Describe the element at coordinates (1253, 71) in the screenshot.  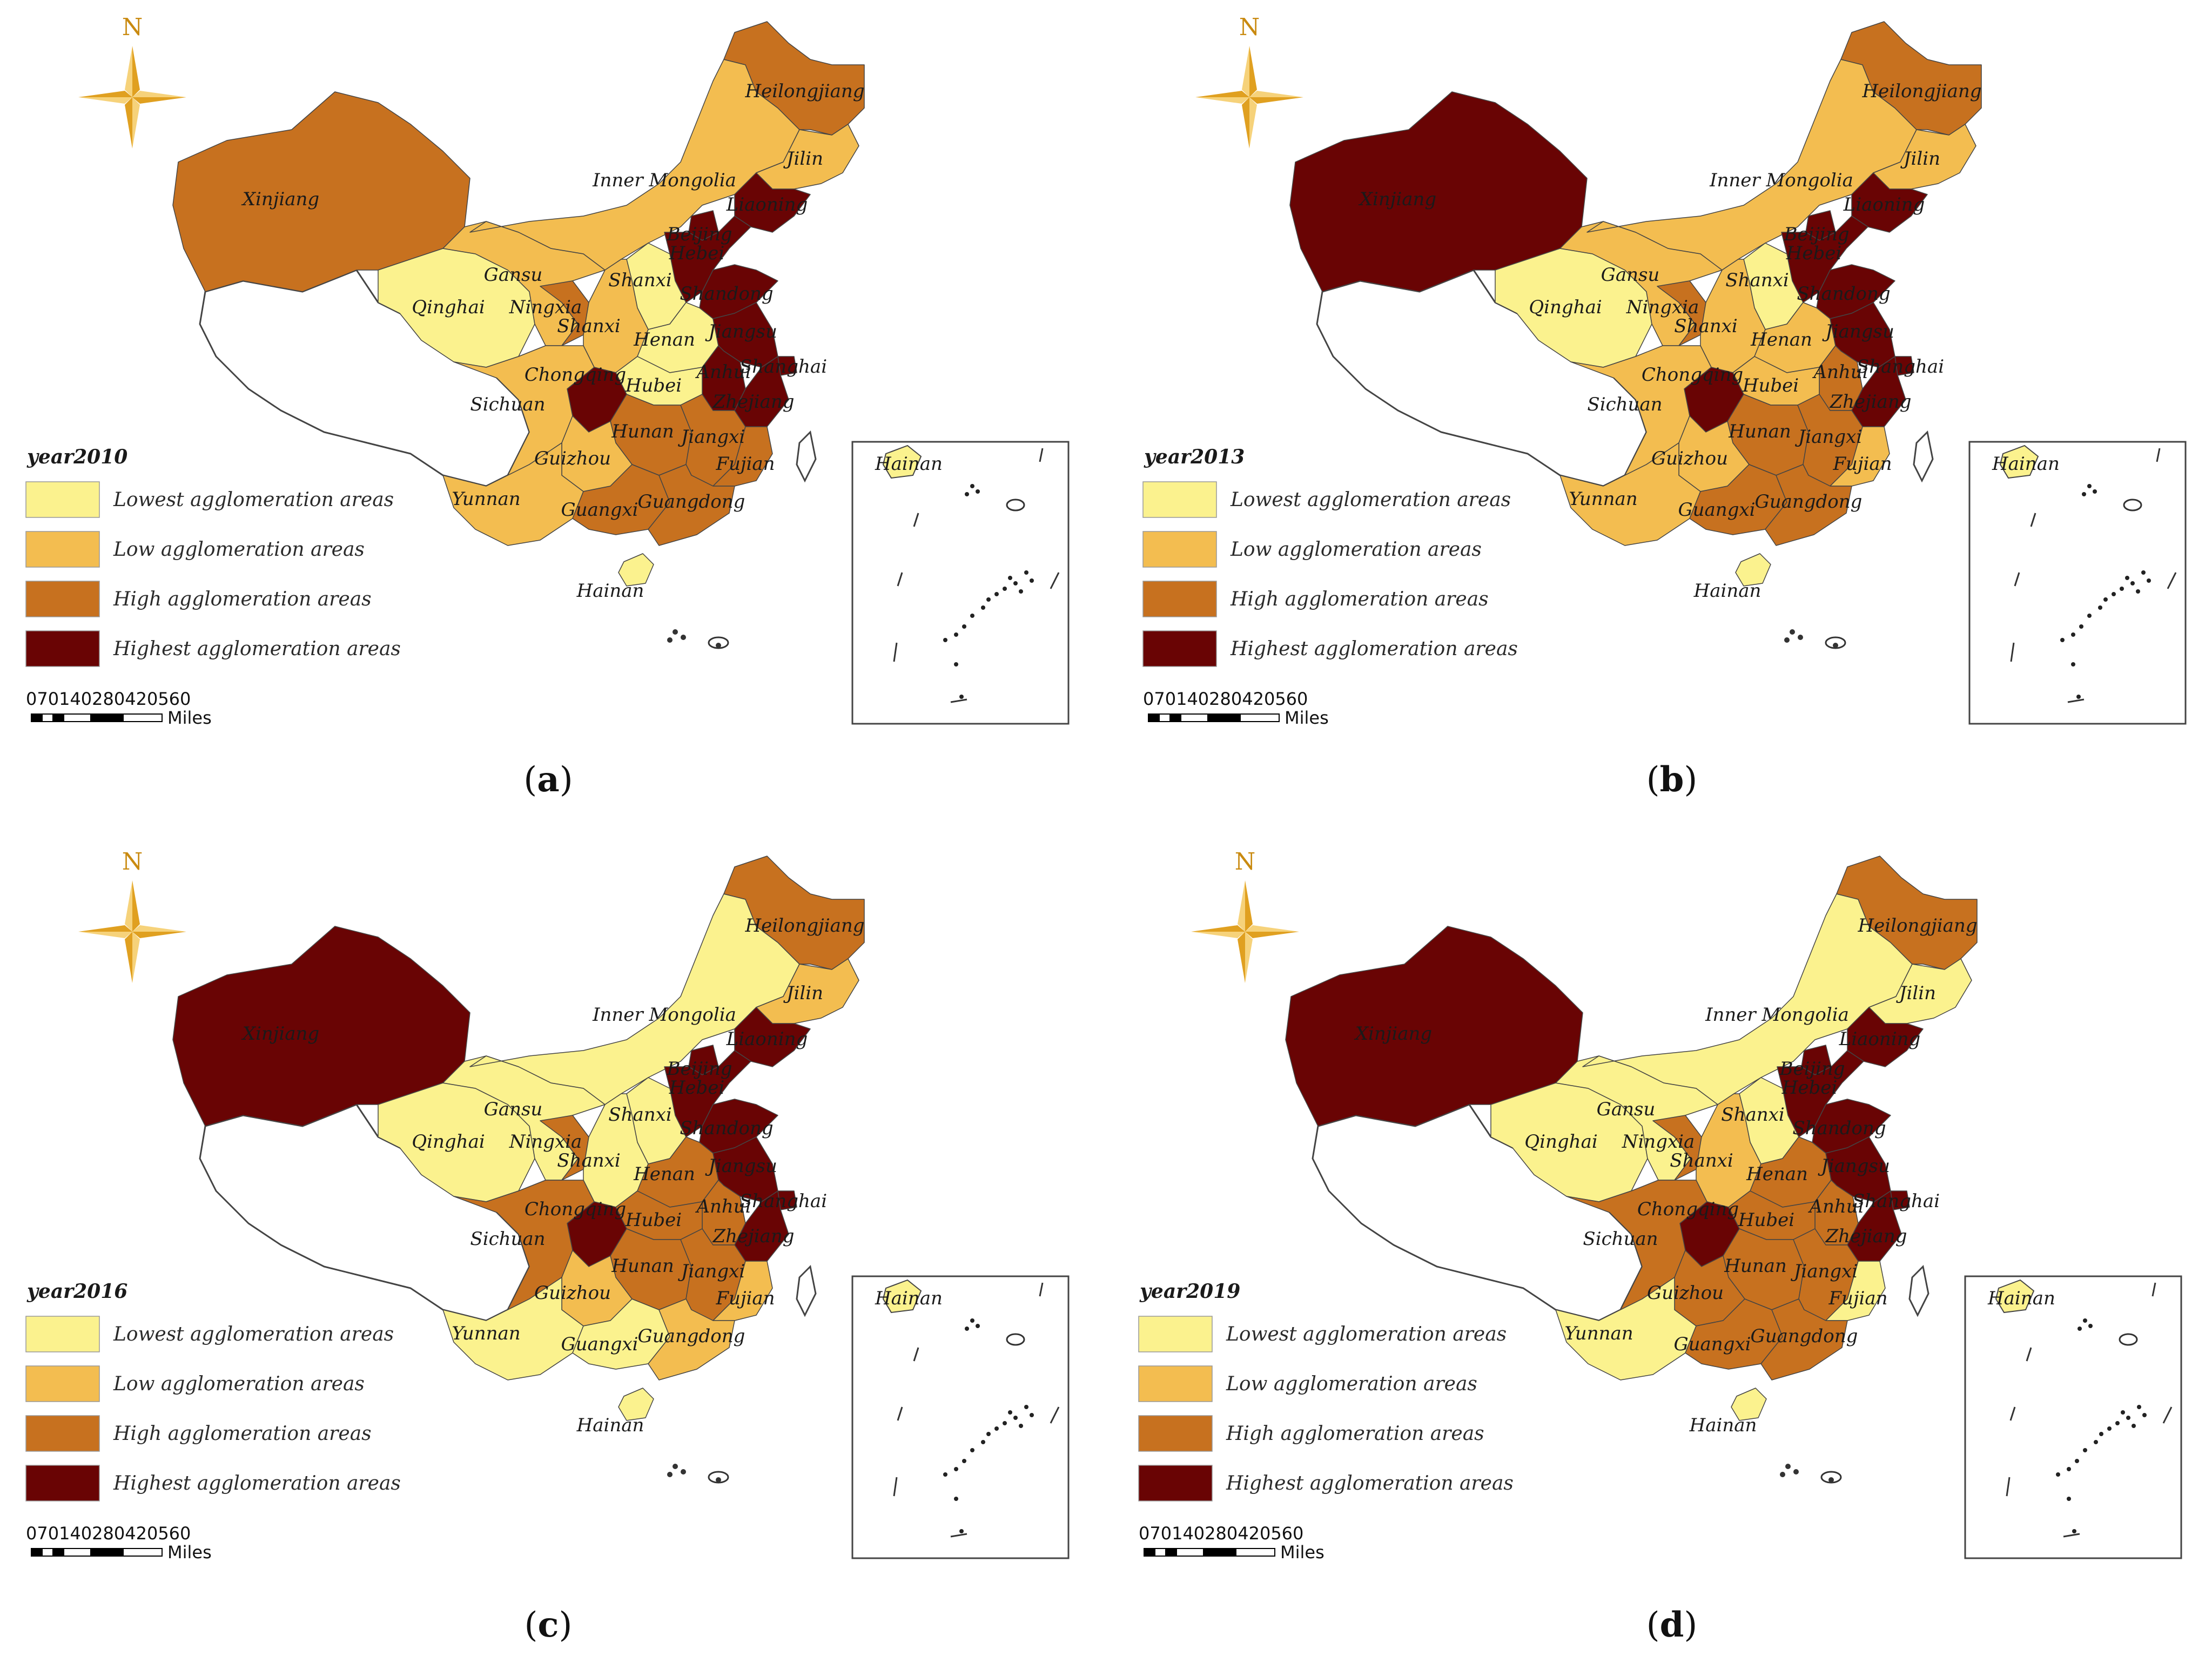
I see `compass-north-arm` at that location.